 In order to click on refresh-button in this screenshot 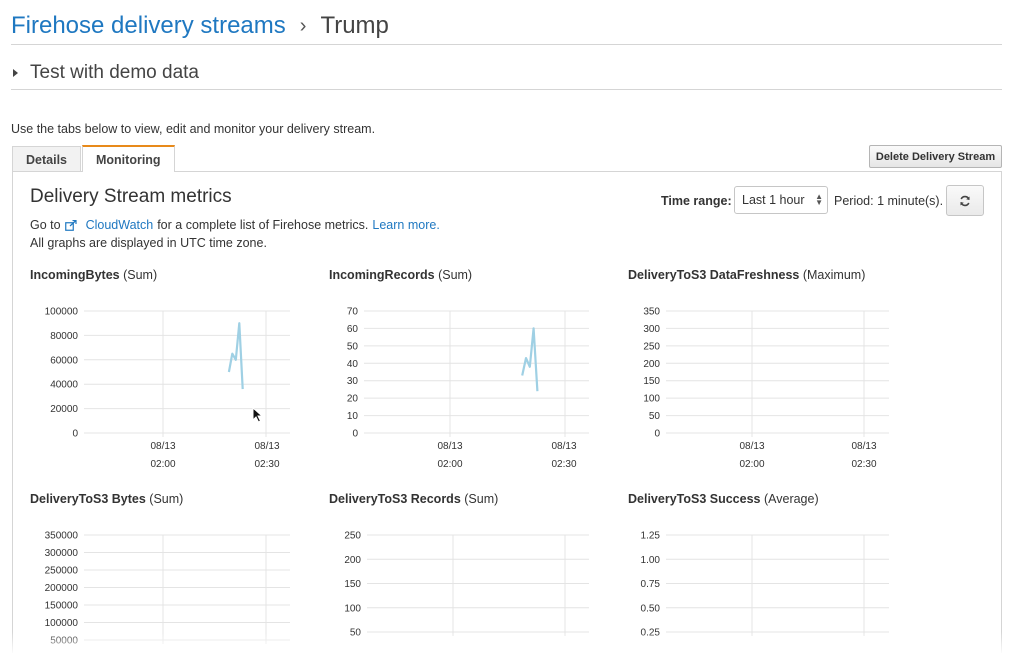, I will do `click(965, 200)`.